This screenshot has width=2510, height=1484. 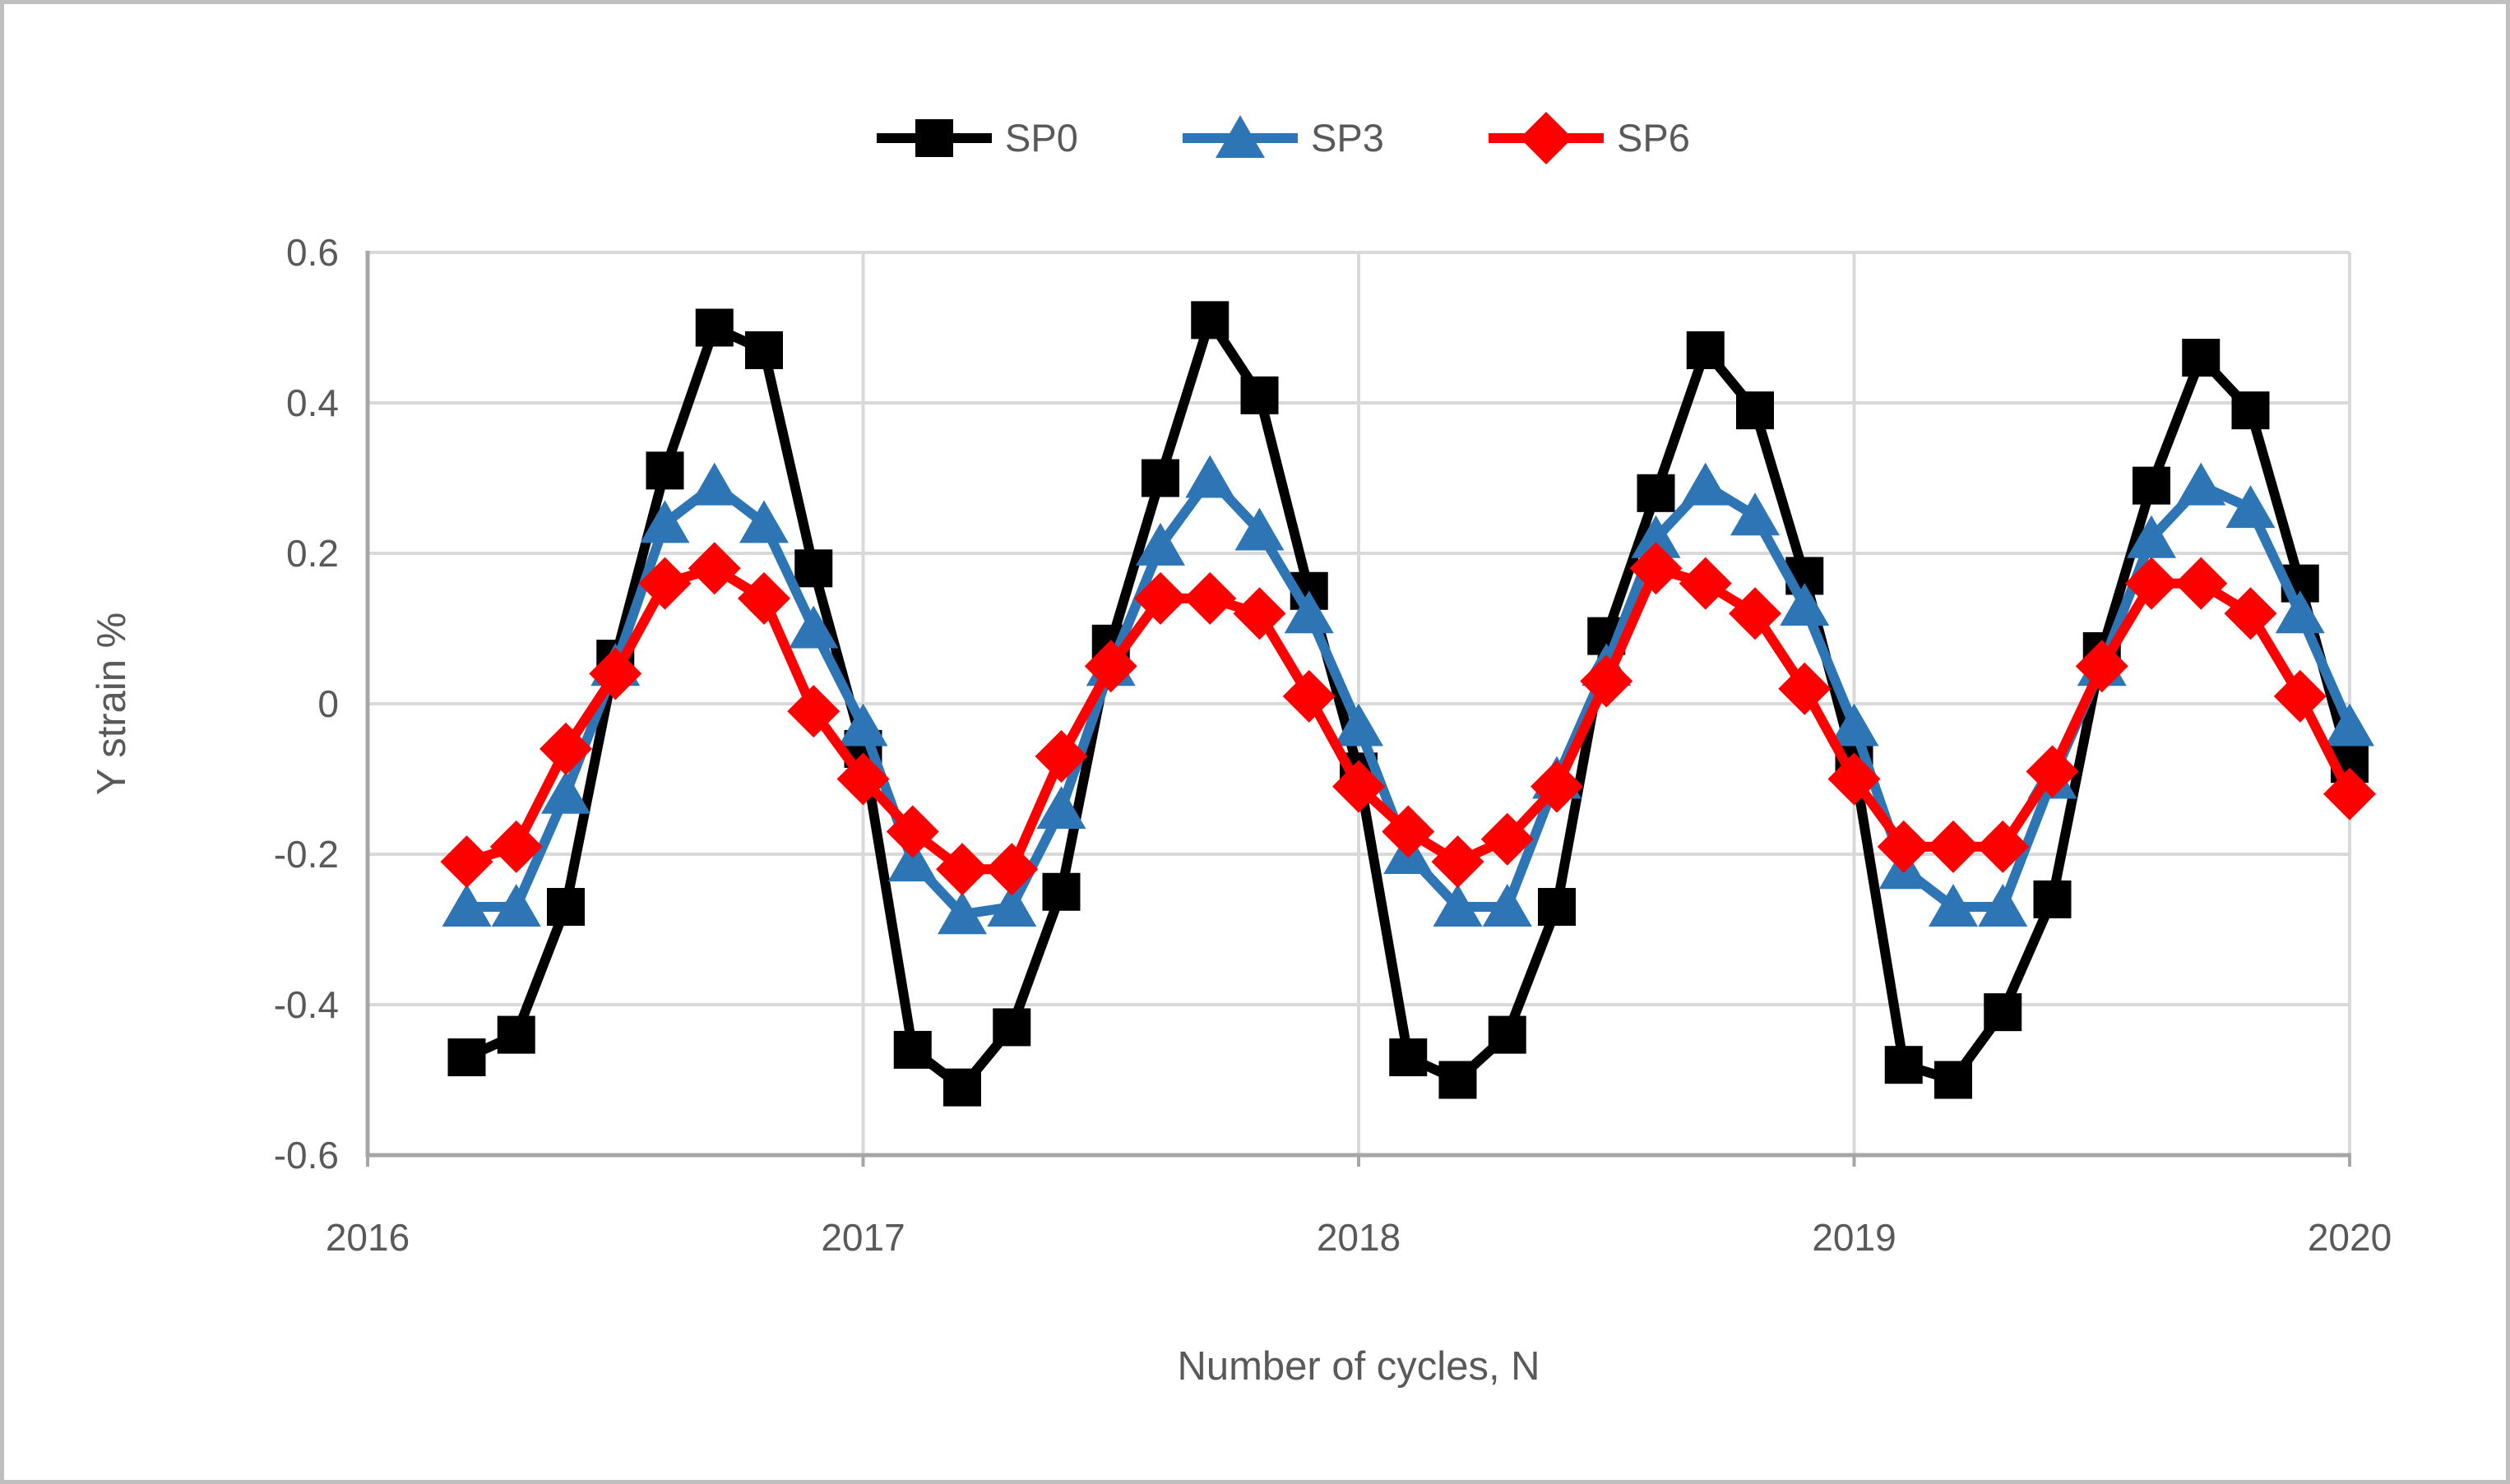 I want to click on legend-label-sp6: SP6, so click(x=1653, y=137).